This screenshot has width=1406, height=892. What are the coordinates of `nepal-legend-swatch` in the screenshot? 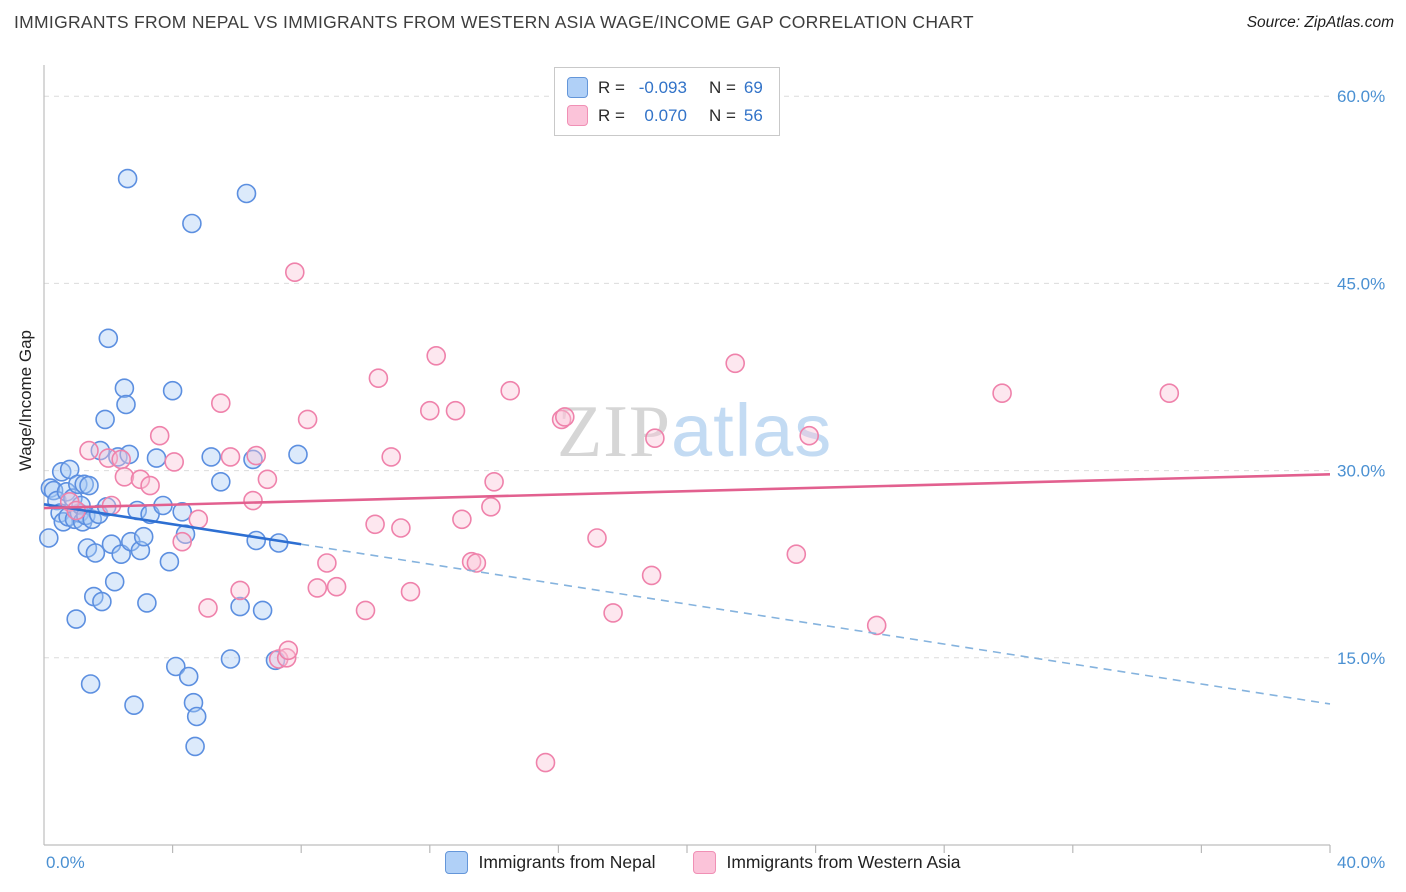 It's located at (457, 862).